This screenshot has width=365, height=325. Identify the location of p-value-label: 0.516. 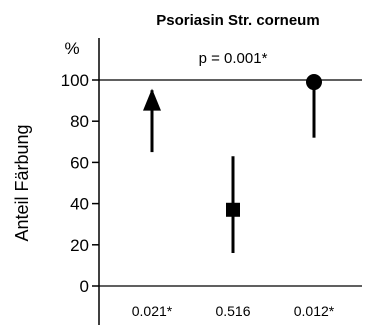
(232, 311).